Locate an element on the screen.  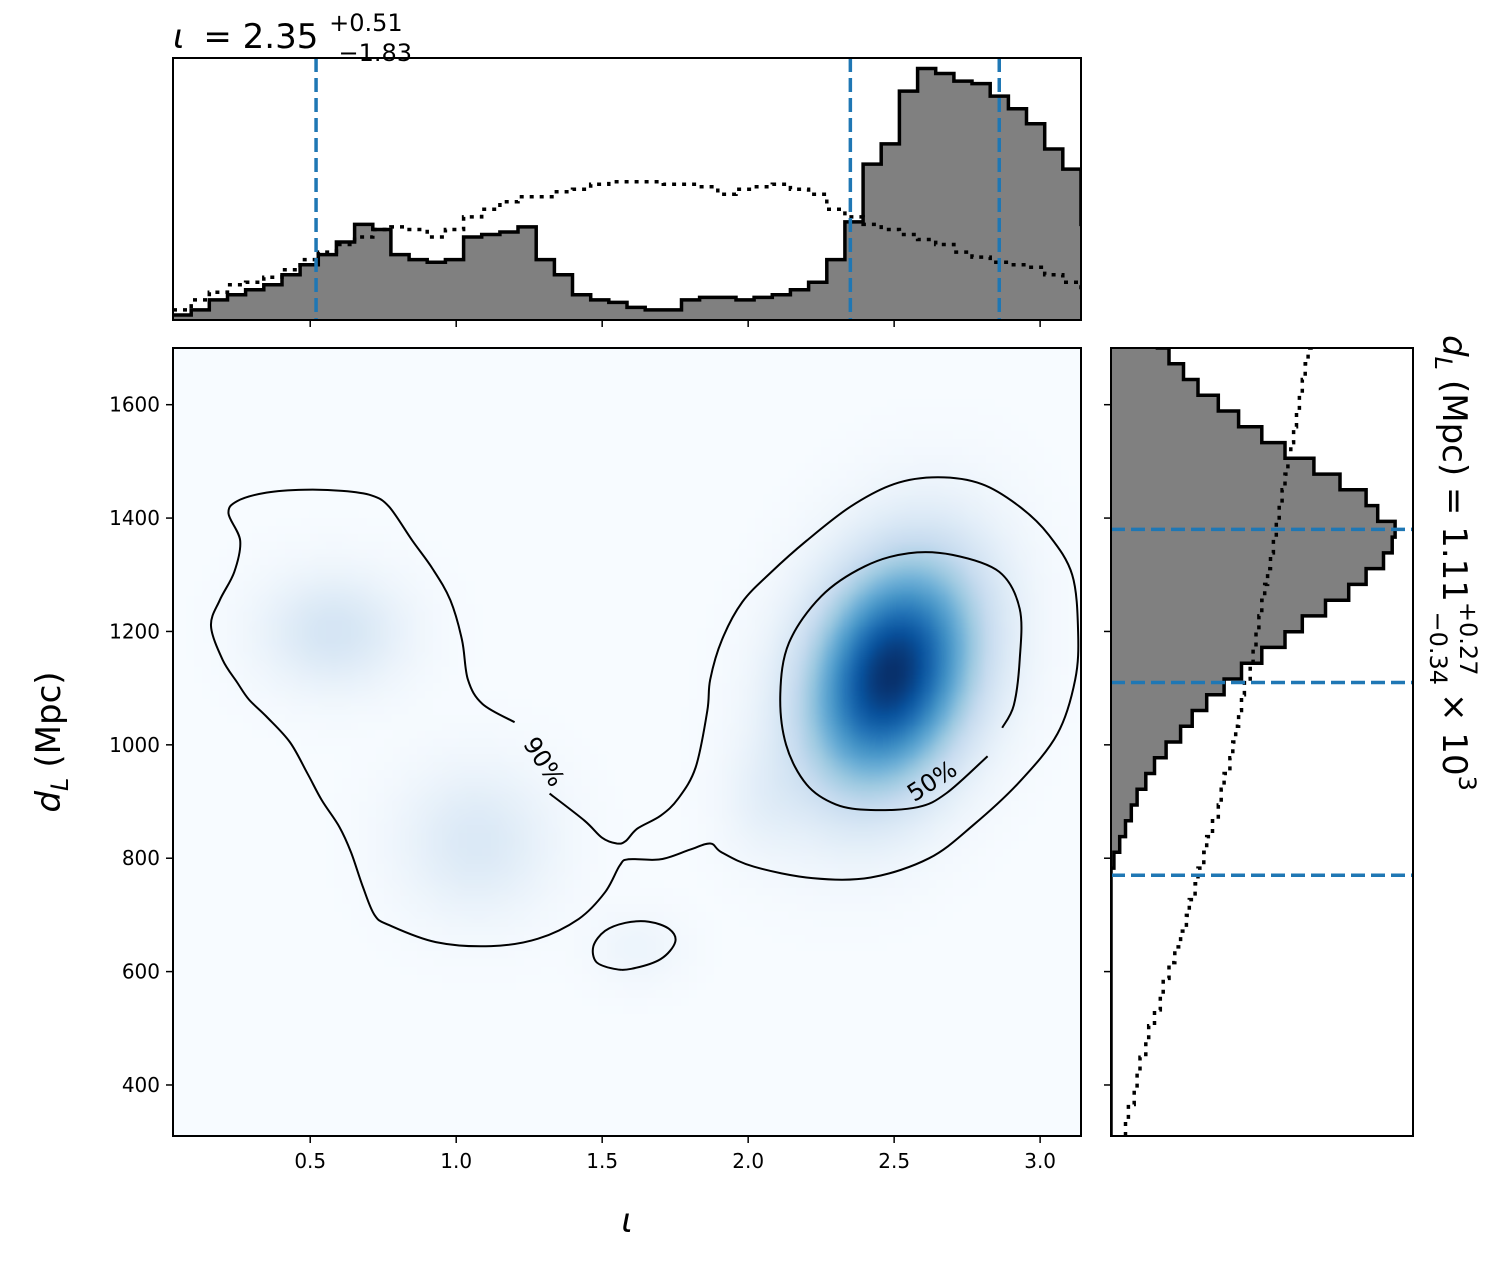
right-panel-title: dL (Mpc) = 1.11+0.27−0.34 × 103 is located at coordinates (1453, 563).